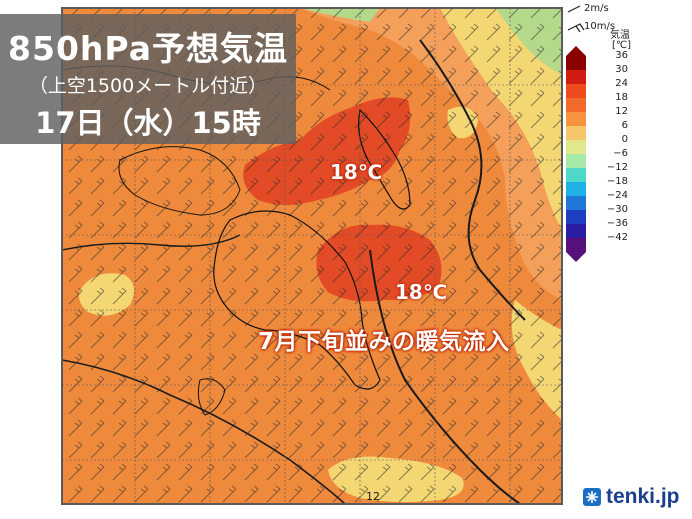 The image size is (692, 519). I want to click on legend-tick-label: 36, so click(621, 55).